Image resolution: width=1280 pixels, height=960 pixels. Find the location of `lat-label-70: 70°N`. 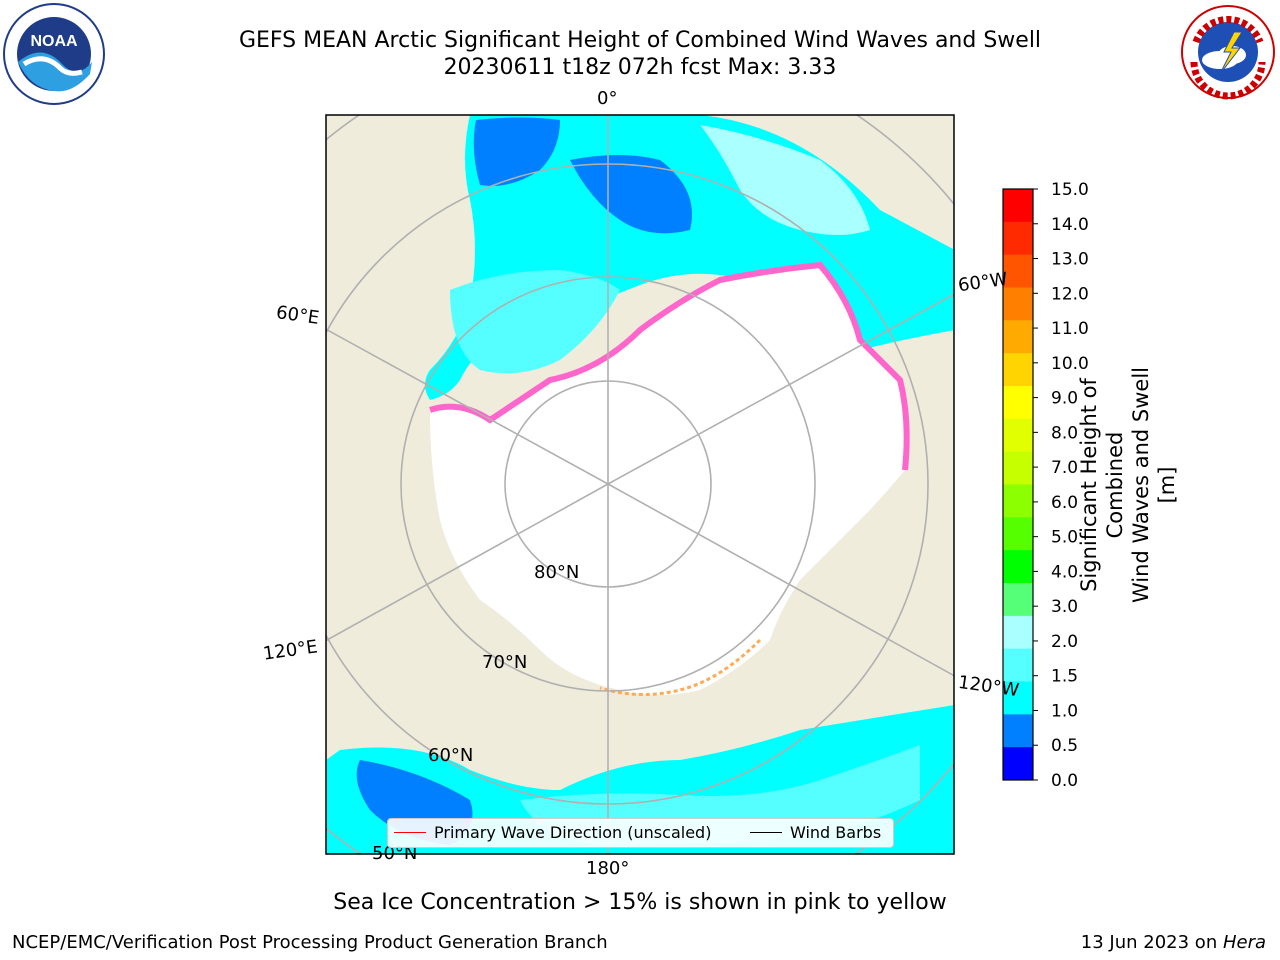

lat-label-70: 70°N is located at coordinates (505, 662).